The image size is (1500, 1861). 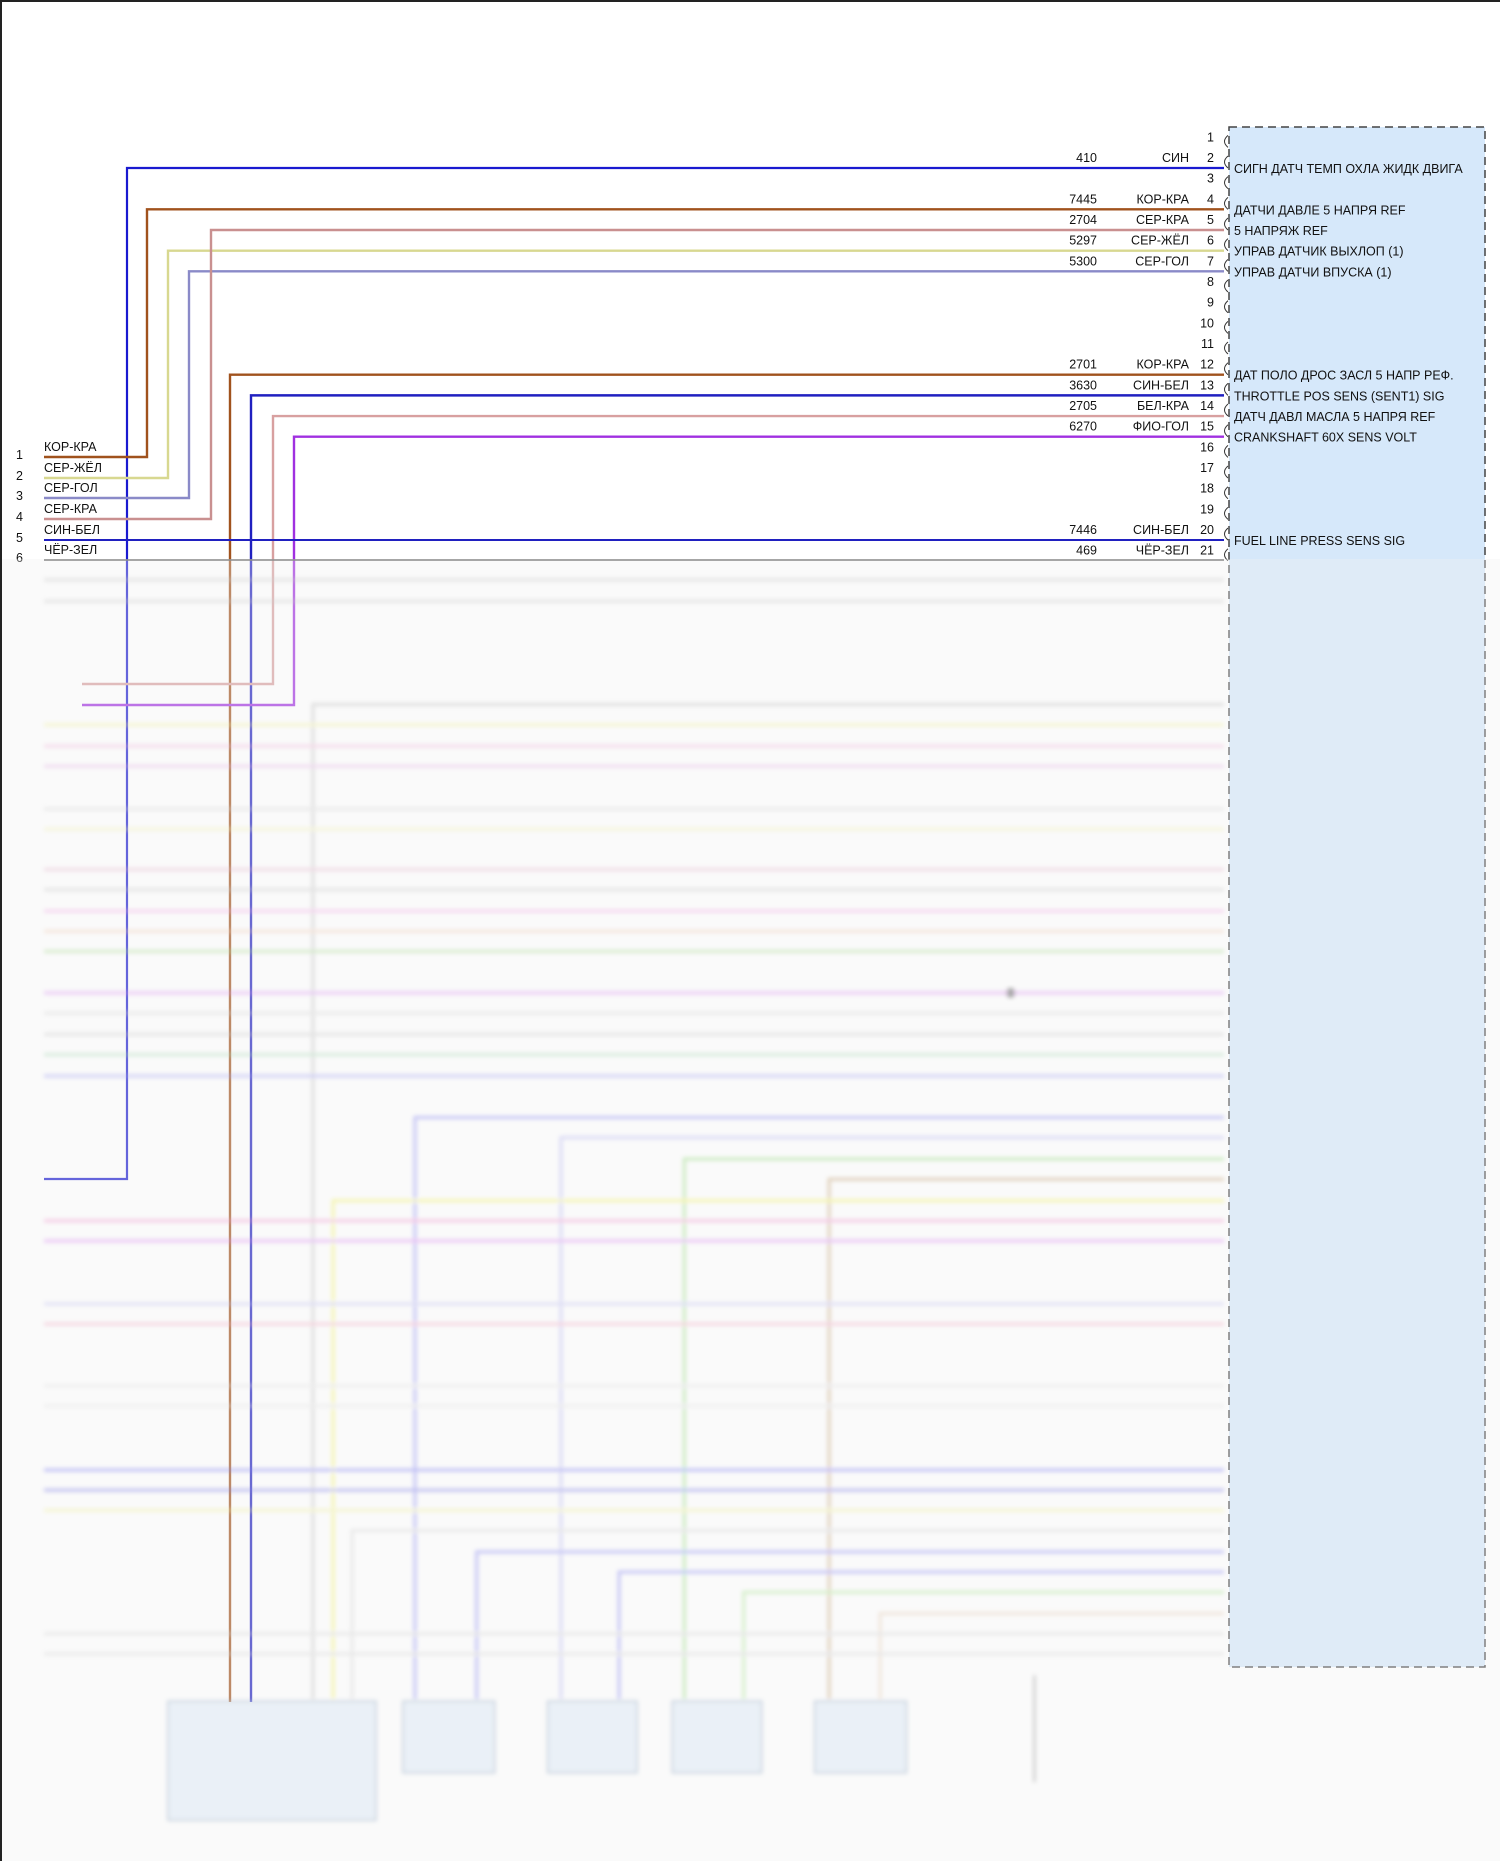 What do you see at coordinates (71, 509) in the screenshot?
I see `left-wire-color-code: СЕР-КРА` at bounding box center [71, 509].